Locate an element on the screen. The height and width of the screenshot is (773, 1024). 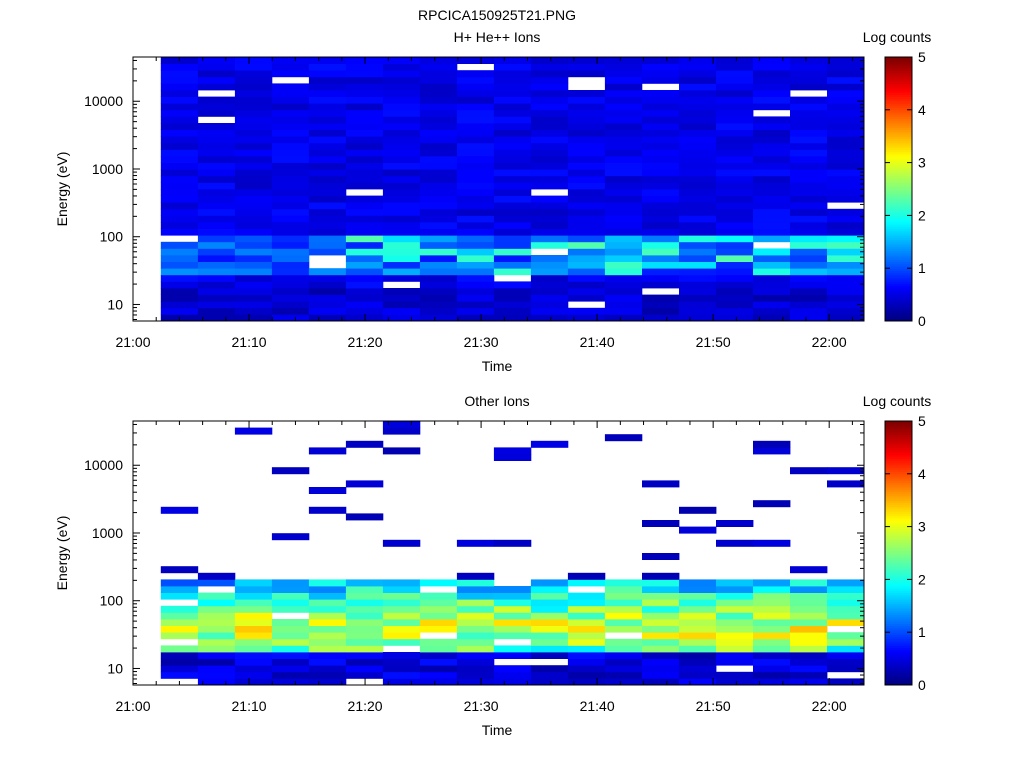
x-tick-label: 21:20 is located at coordinates (365, 706).